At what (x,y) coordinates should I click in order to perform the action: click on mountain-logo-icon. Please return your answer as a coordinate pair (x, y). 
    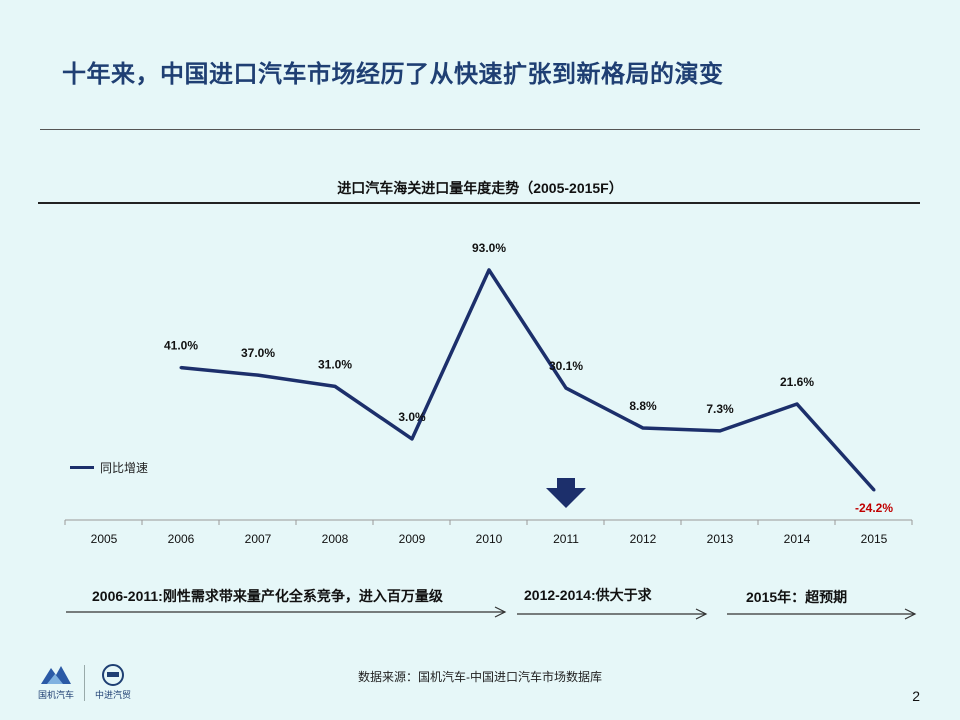
    Looking at the image, I should click on (56, 675).